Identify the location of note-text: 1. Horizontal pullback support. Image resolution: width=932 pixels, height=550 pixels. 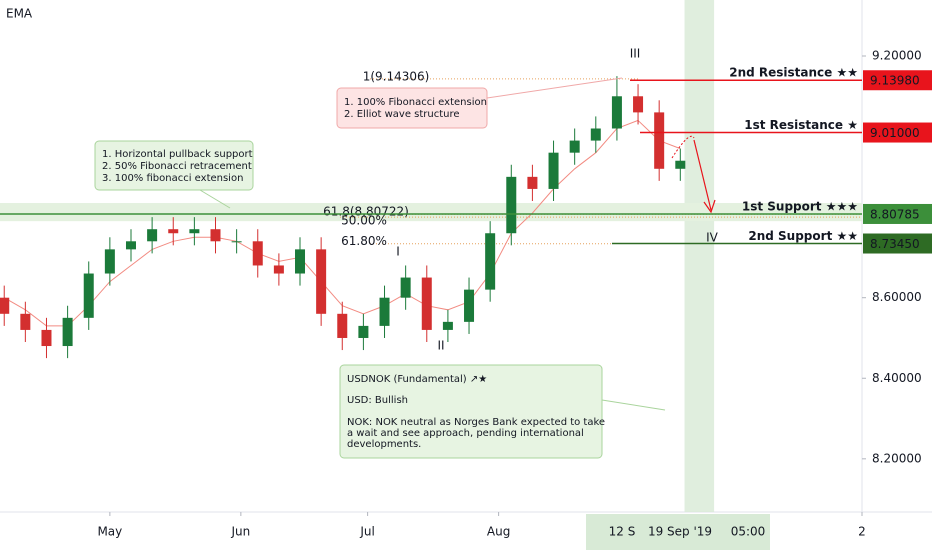
(177, 154).